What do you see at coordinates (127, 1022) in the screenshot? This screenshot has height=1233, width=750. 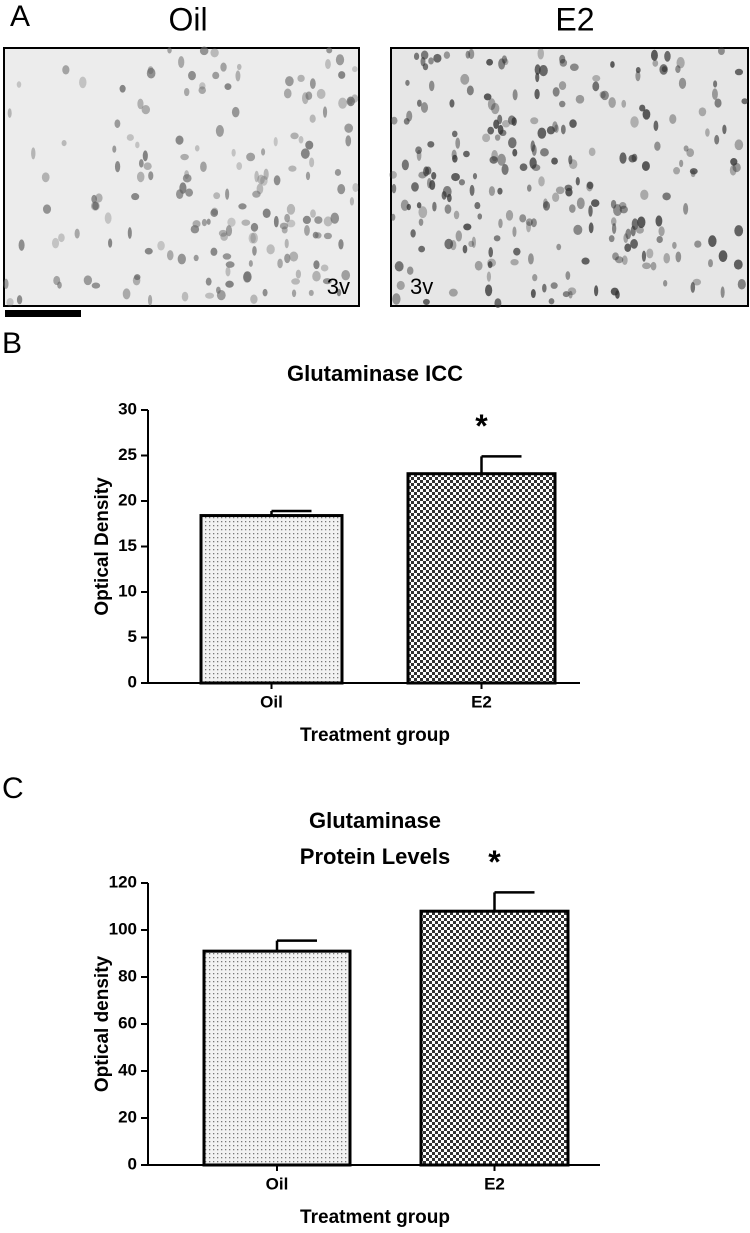 I see `y-tick-label: 60` at bounding box center [127, 1022].